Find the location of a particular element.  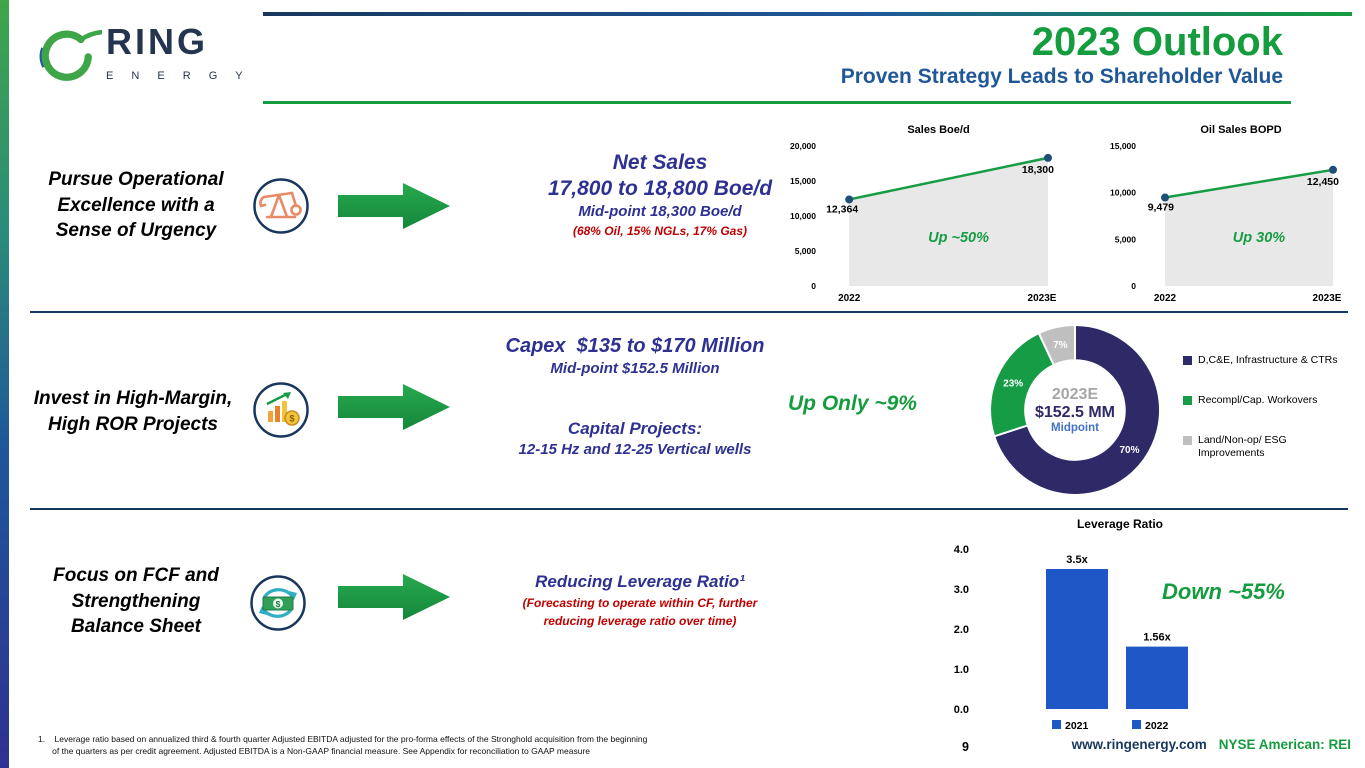

svg-text: 12,450 is located at coordinates (1323, 182).